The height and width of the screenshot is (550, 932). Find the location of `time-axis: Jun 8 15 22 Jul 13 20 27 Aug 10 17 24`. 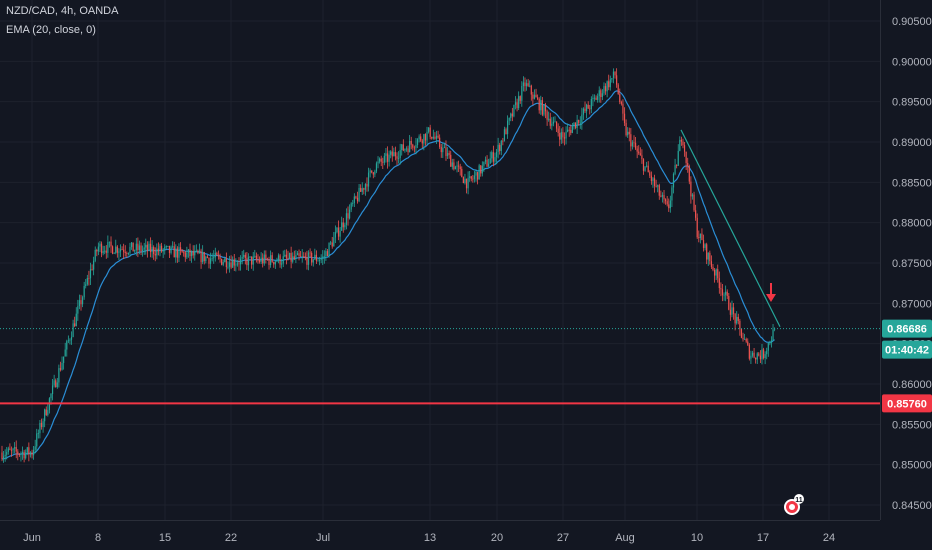

time-axis: Jun 8 15 22 Jul 13 20 27 Aug 10 17 24 is located at coordinates (429, 538).